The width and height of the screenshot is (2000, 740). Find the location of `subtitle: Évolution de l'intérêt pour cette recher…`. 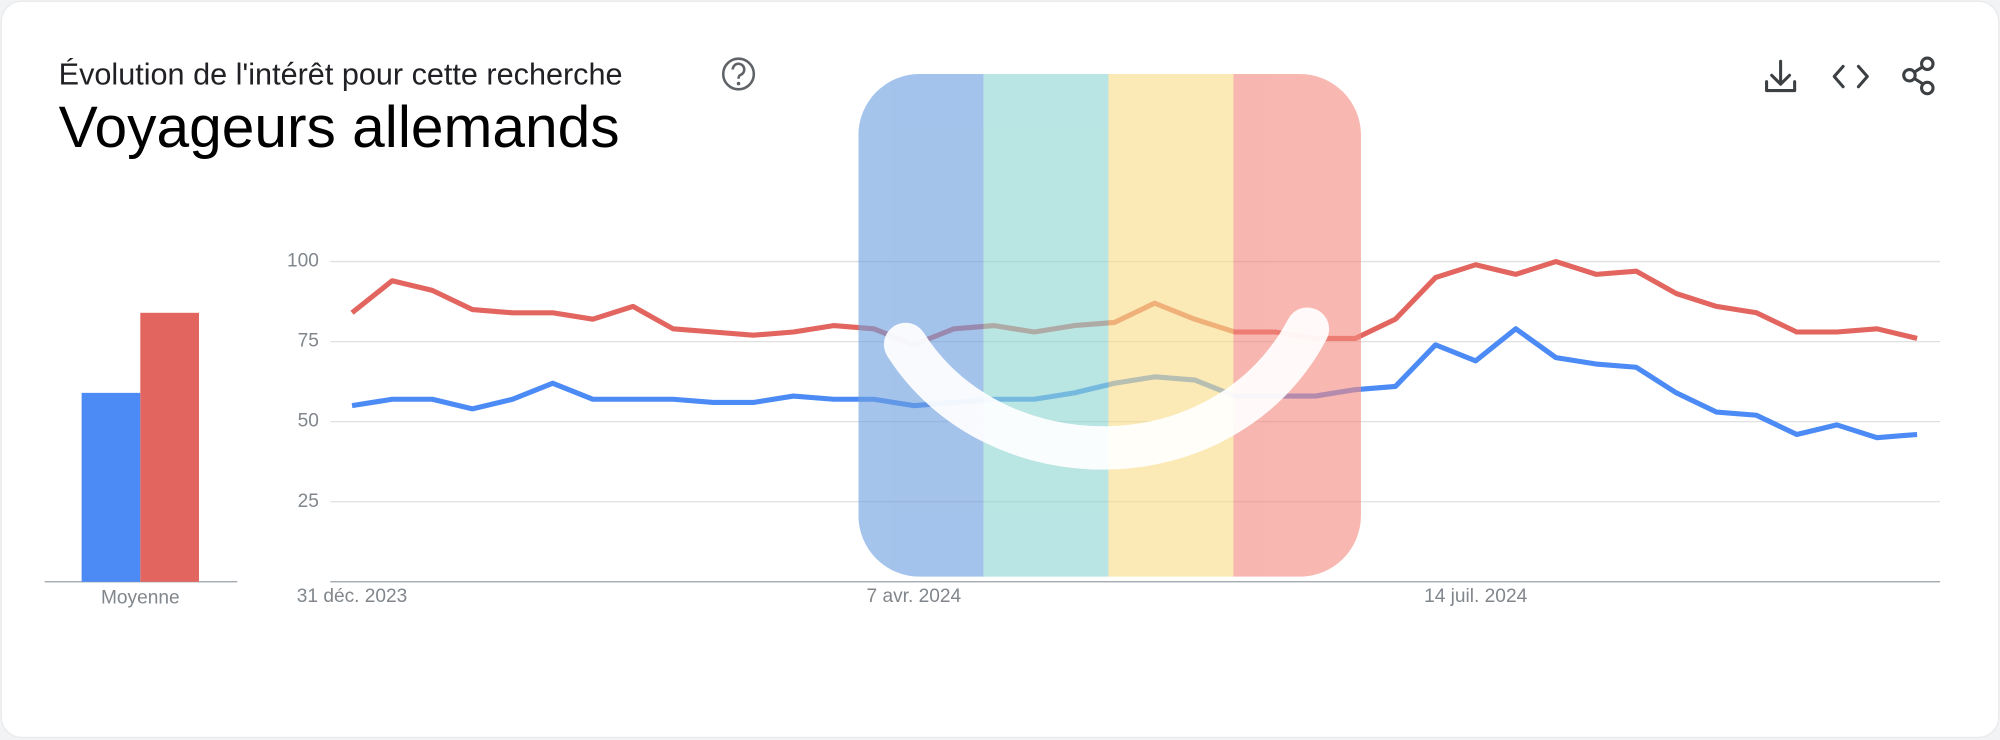

subtitle: Évolution de l'intérêt pour cette recher… is located at coordinates (341, 74).